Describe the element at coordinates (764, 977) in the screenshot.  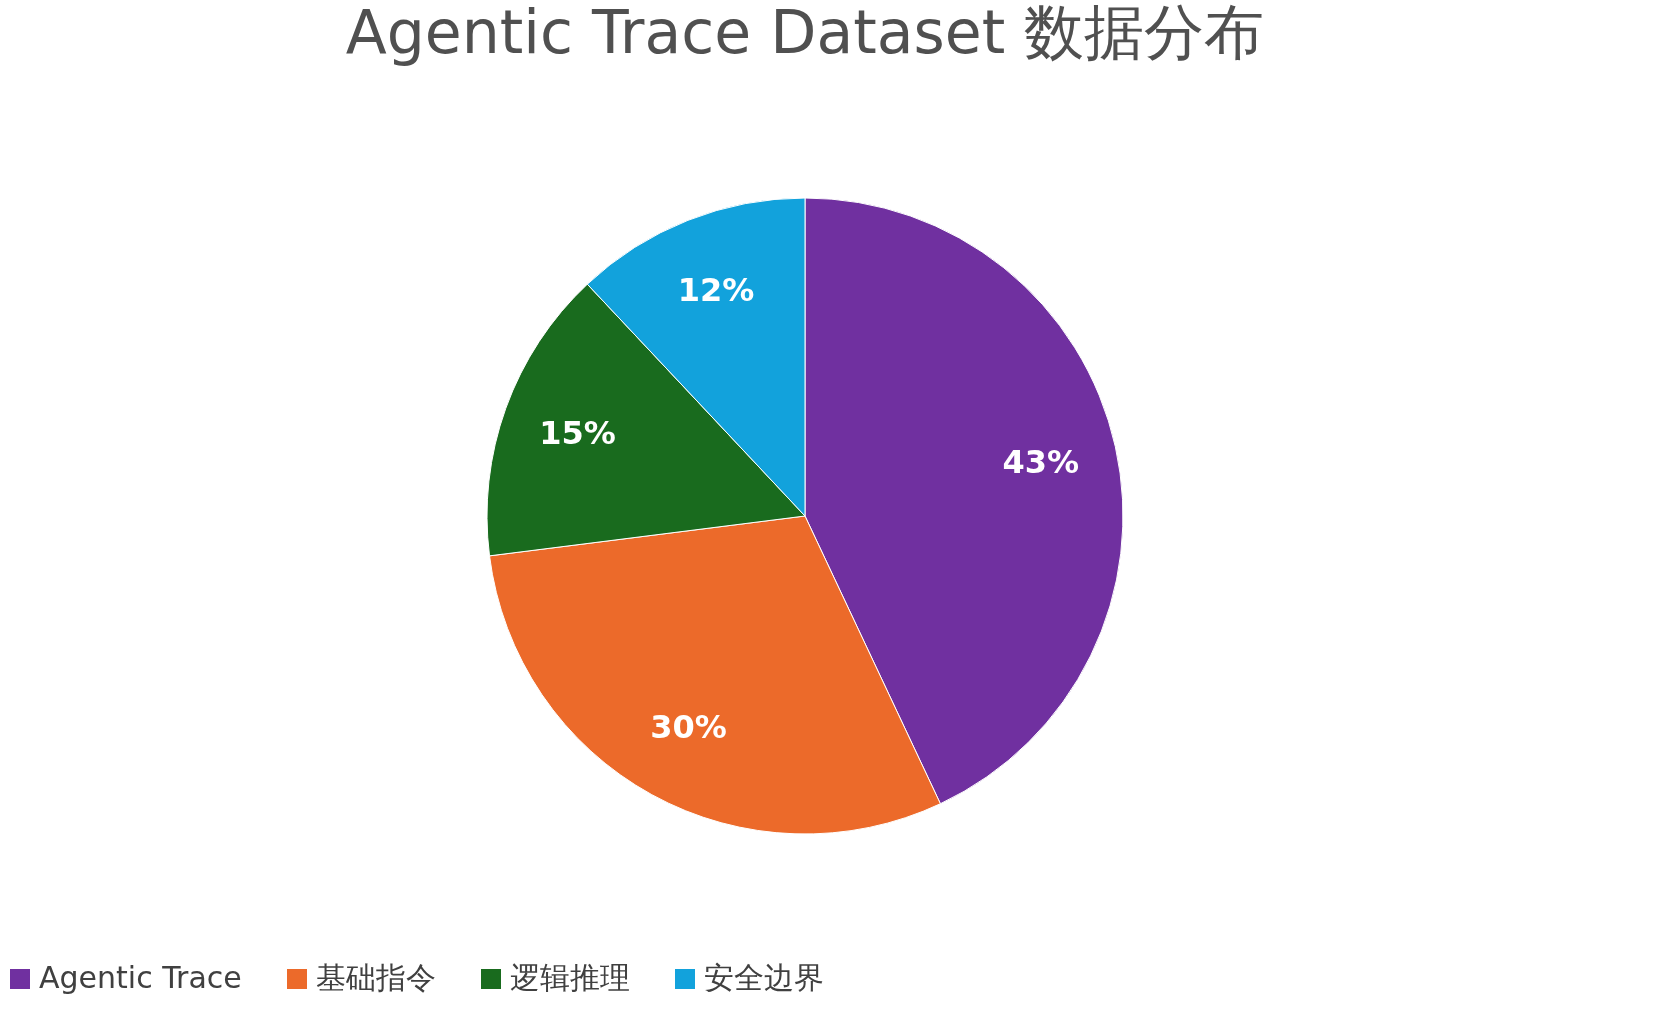
I see `legend-label: 安全边界` at that location.